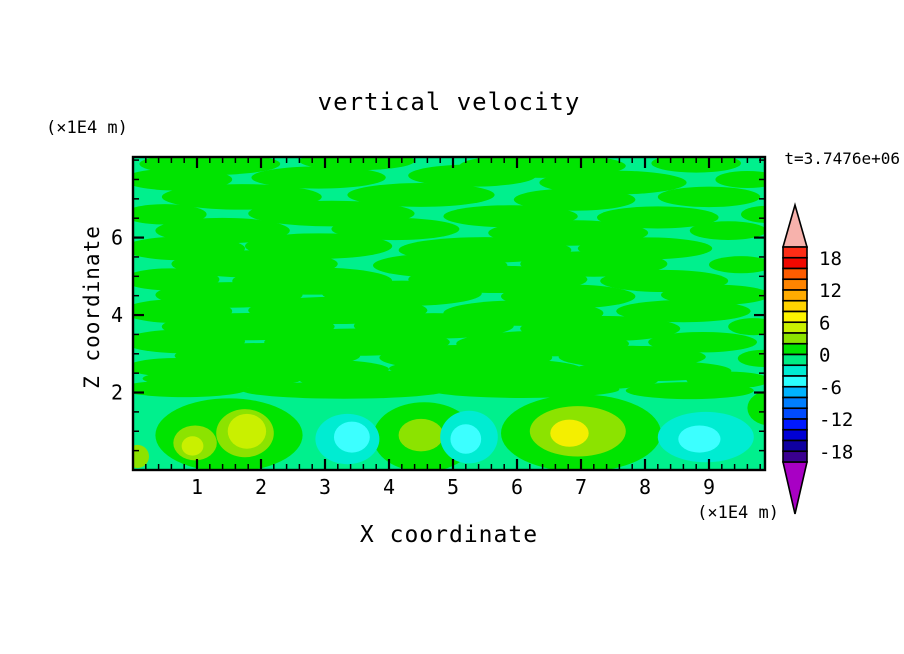 This screenshot has height=654, width=904. What do you see at coordinates (830, 259) in the screenshot?
I see `colorbar-tick-label: 18` at bounding box center [830, 259].